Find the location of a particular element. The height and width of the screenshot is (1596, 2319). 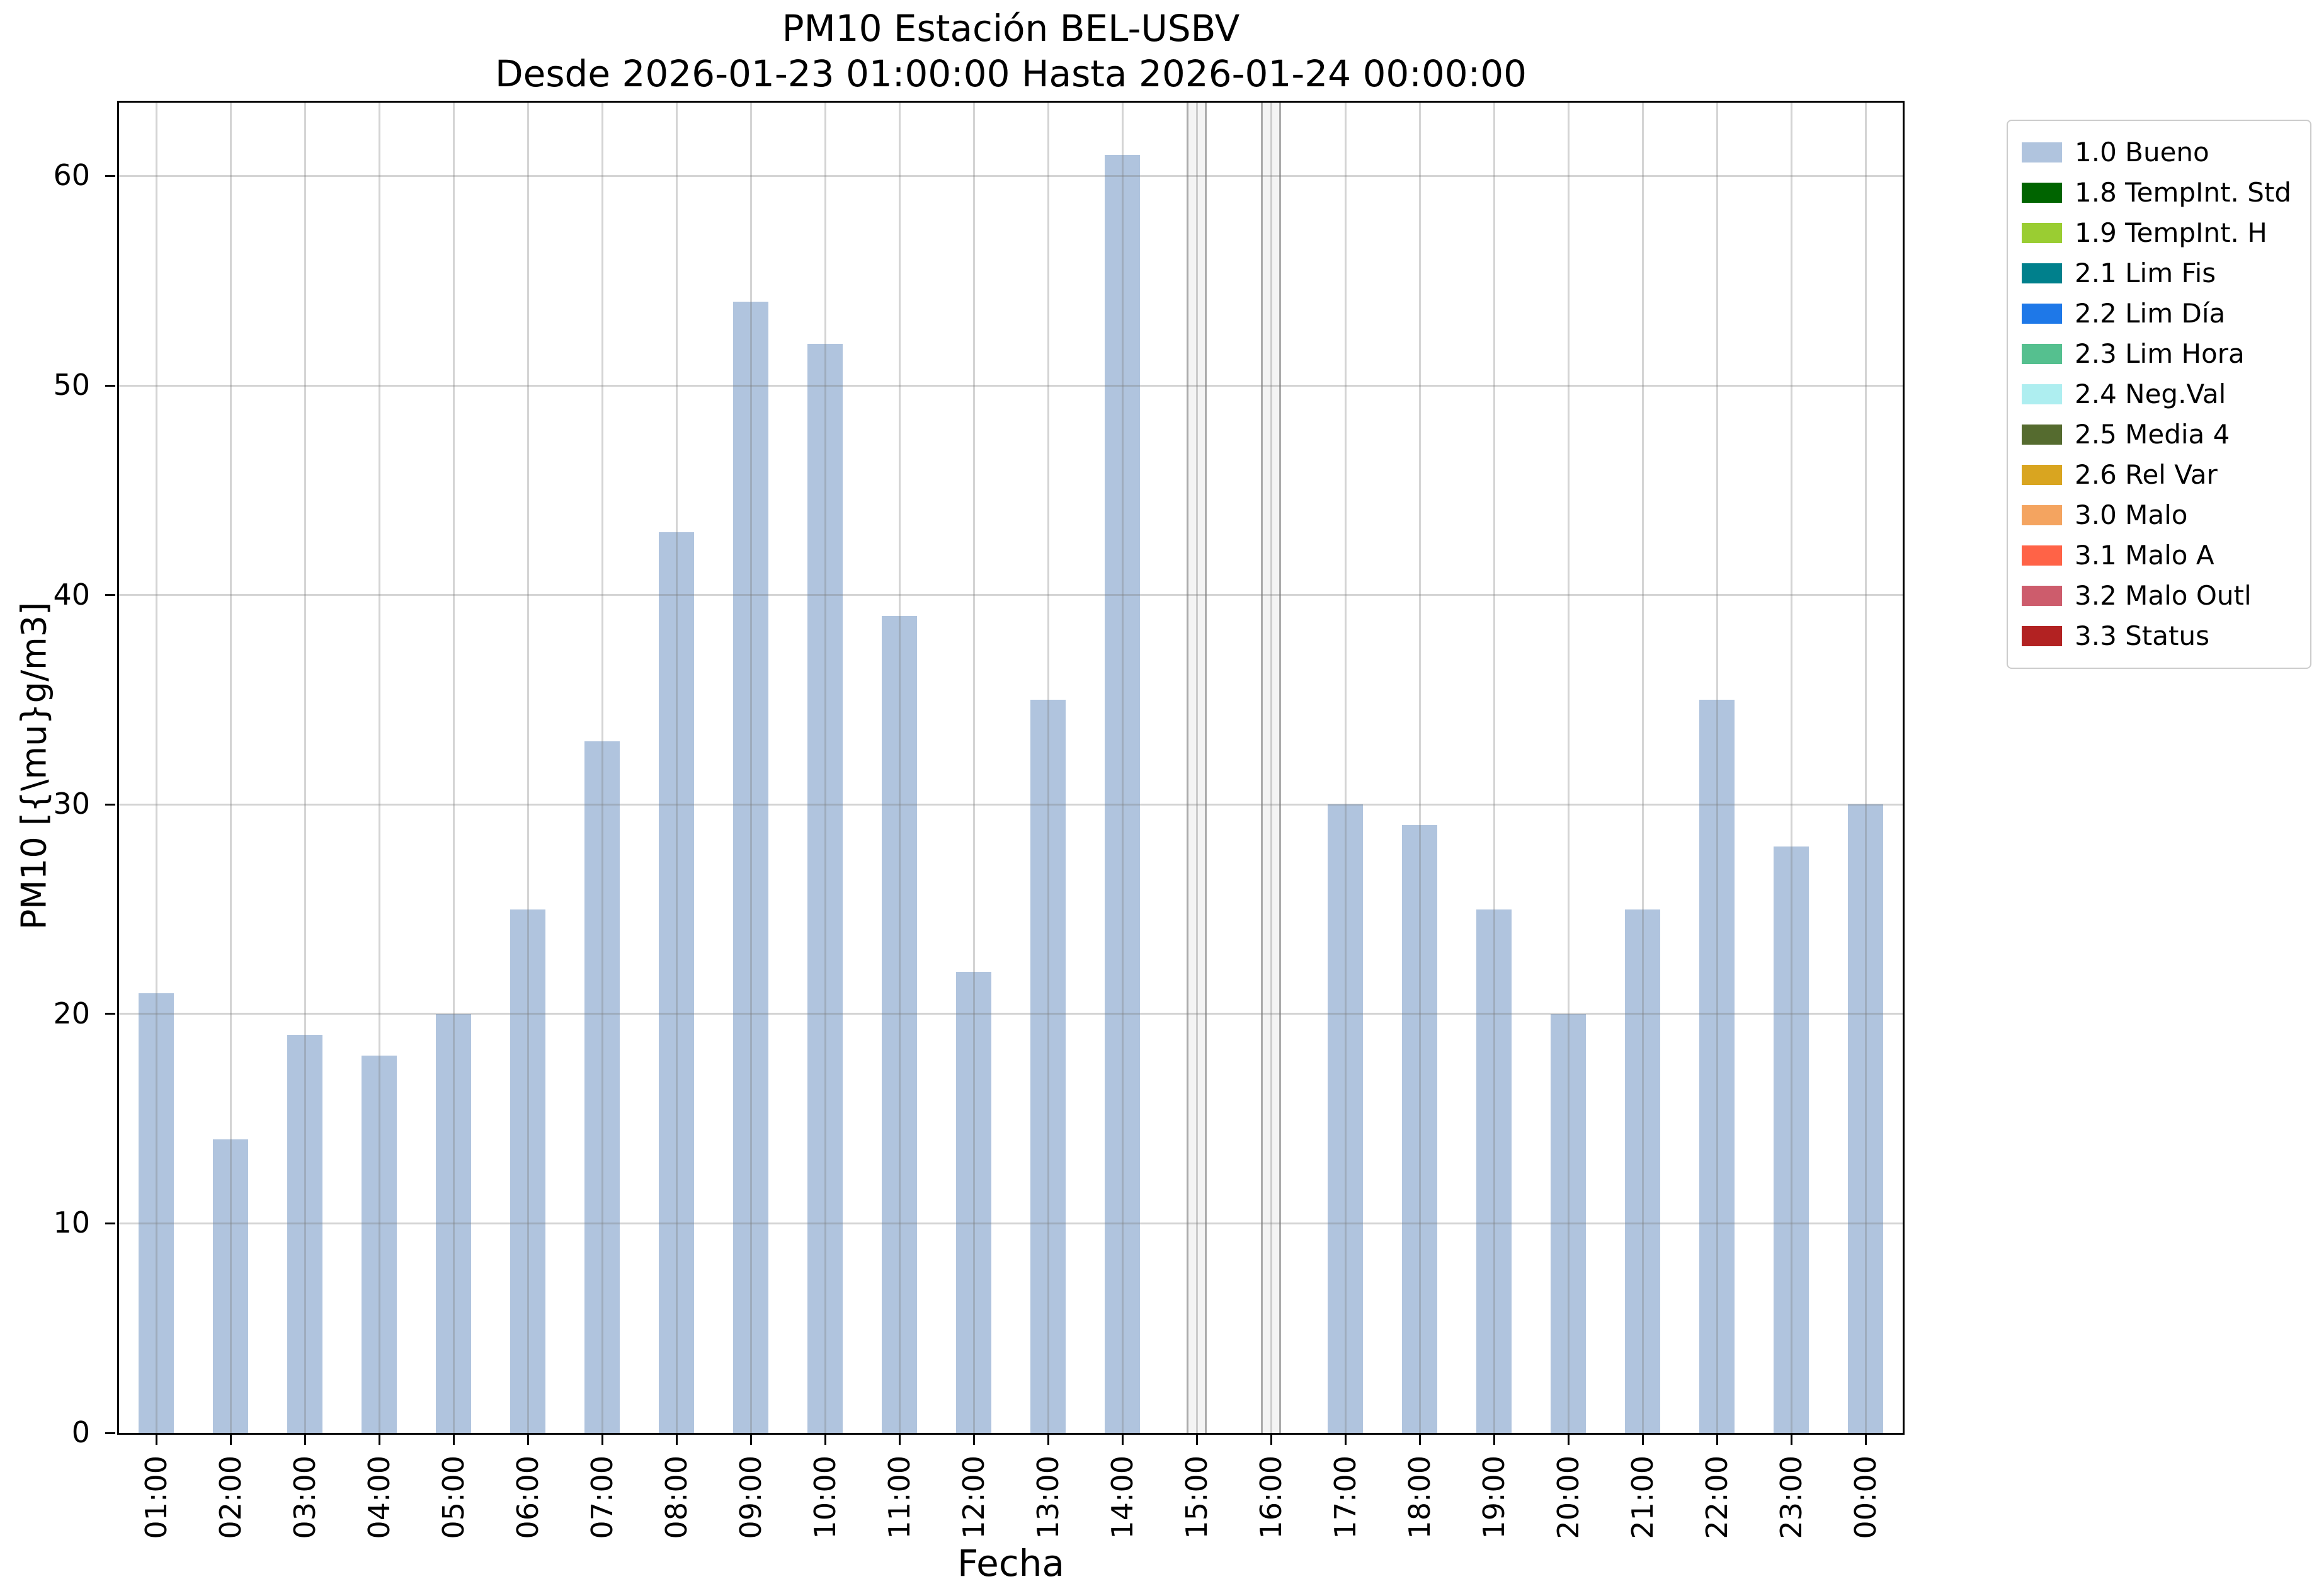

legend-item: 3.2 Malo Outl is located at coordinates (2156, 596).